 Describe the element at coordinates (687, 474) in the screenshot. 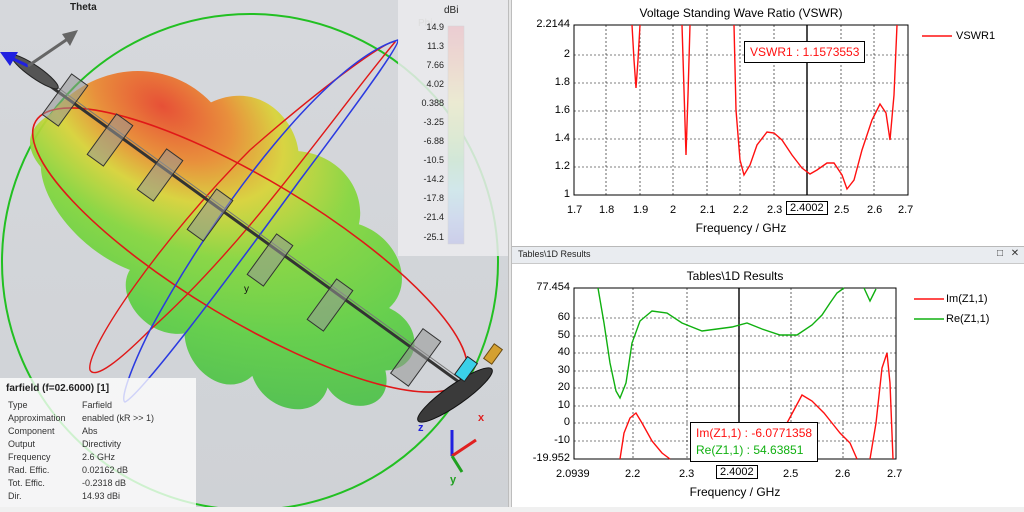

I see `z-x-tick: 2.3` at that location.